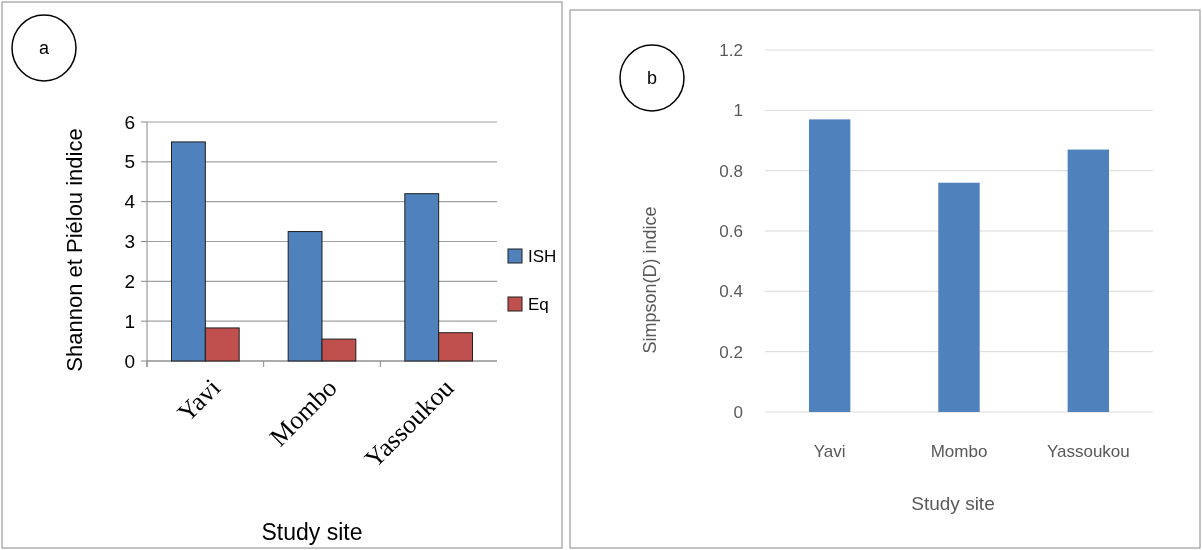 This screenshot has width=1202, height=550. Describe the element at coordinates (129, 162) in the screenshot. I see `y-tick-label: 5` at that location.